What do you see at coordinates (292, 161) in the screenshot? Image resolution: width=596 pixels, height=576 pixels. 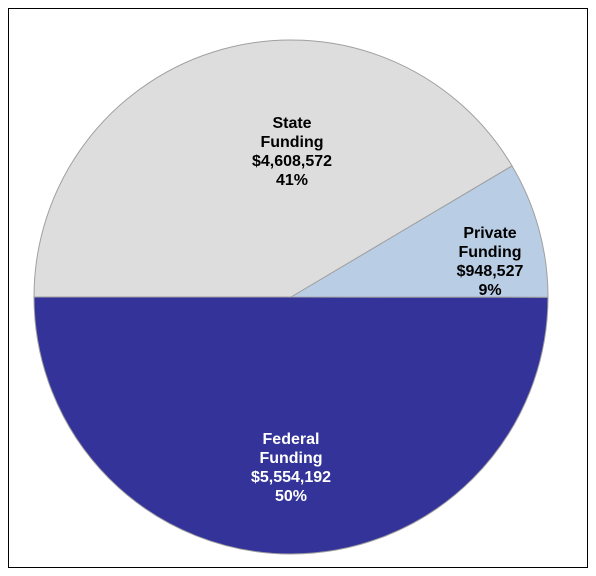 I see `slice-value: $4,608,572` at bounding box center [292, 161].